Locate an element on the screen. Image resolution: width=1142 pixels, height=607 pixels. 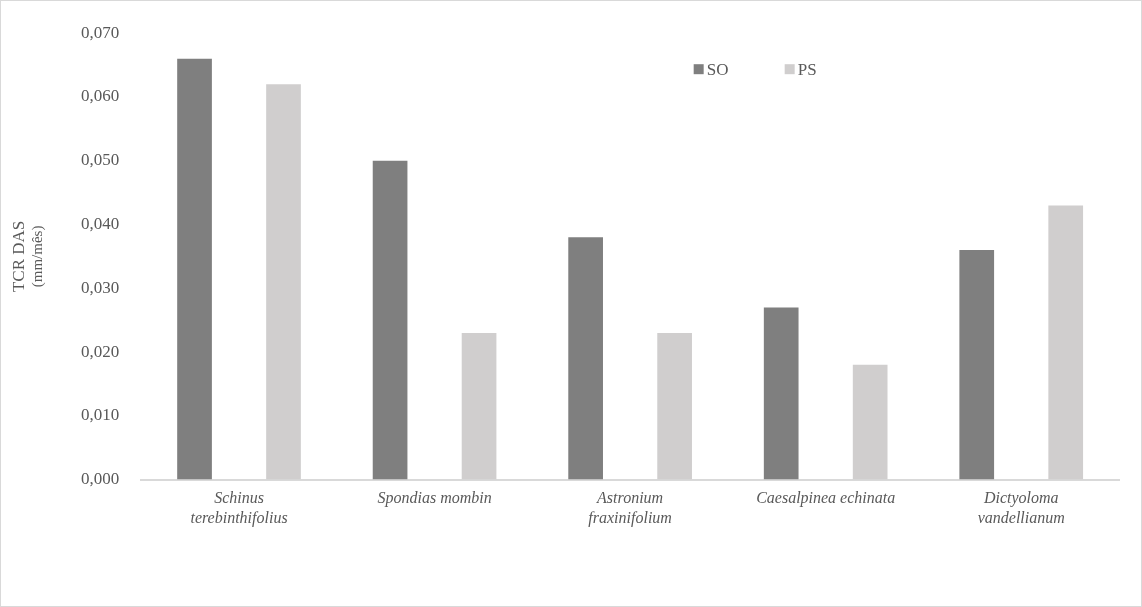
x-tick-label: Astronium fraxinifolium is located at coordinates (630, 508).